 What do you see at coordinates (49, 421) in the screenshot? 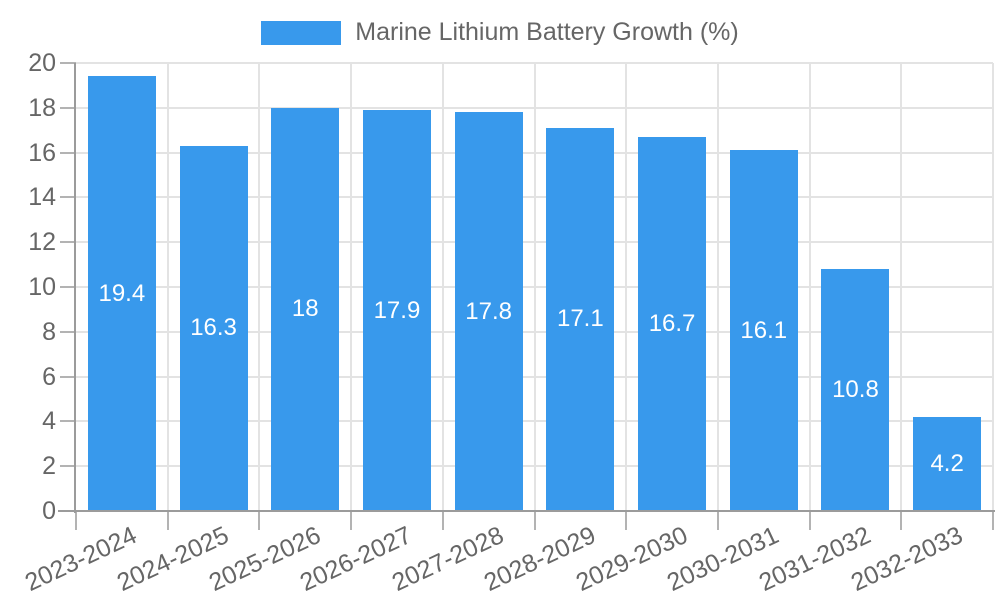
I see `y-tick-label: 4` at bounding box center [49, 421].